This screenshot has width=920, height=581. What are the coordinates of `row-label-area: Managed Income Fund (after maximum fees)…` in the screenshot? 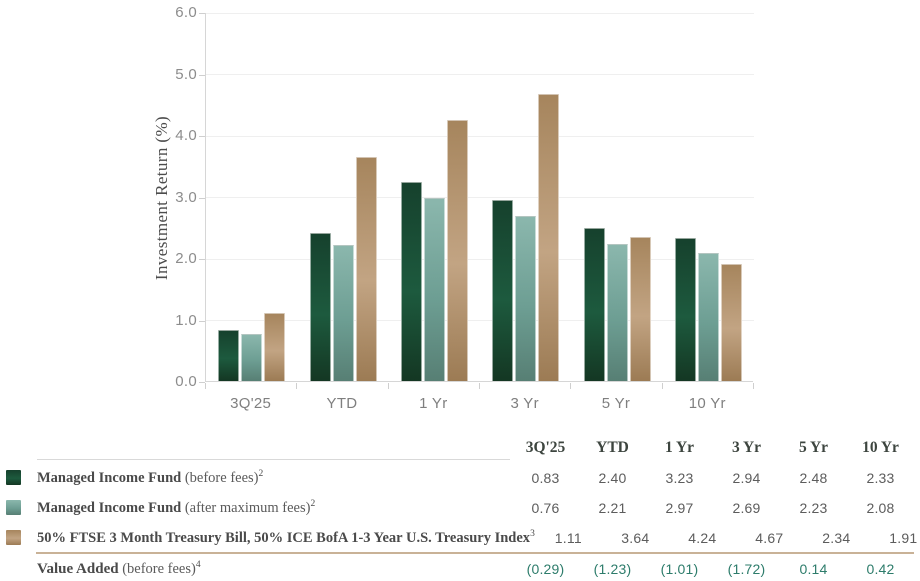 It's located at (256, 508).